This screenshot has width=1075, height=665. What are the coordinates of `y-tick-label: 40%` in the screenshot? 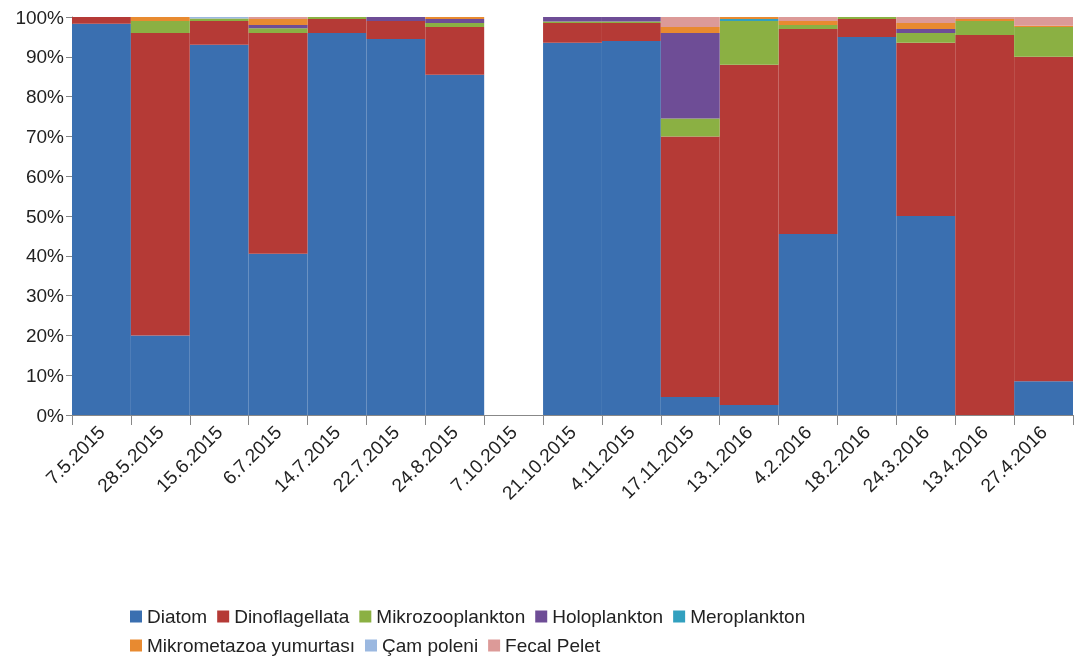 It's located at (45, 256).